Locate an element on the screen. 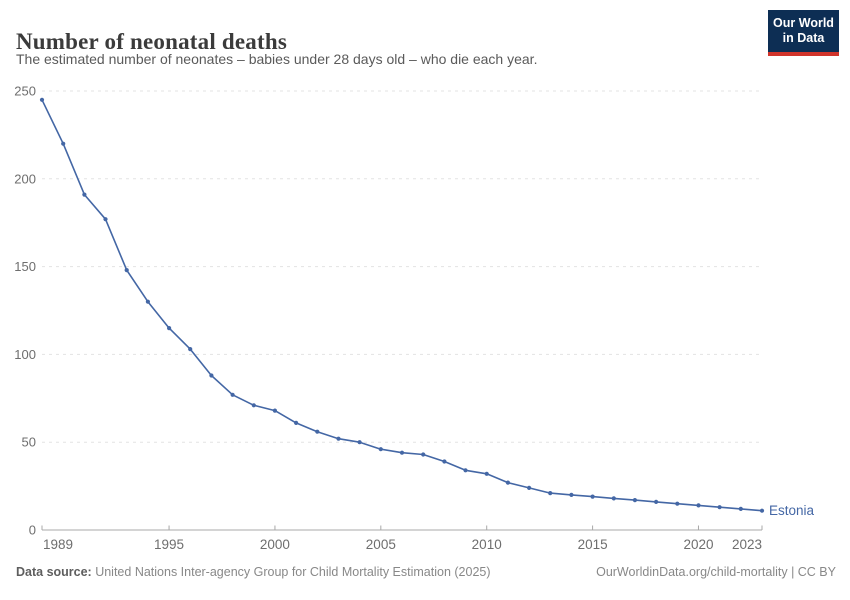  data-point-estonia-2002 is located at coordinates (317, 431).